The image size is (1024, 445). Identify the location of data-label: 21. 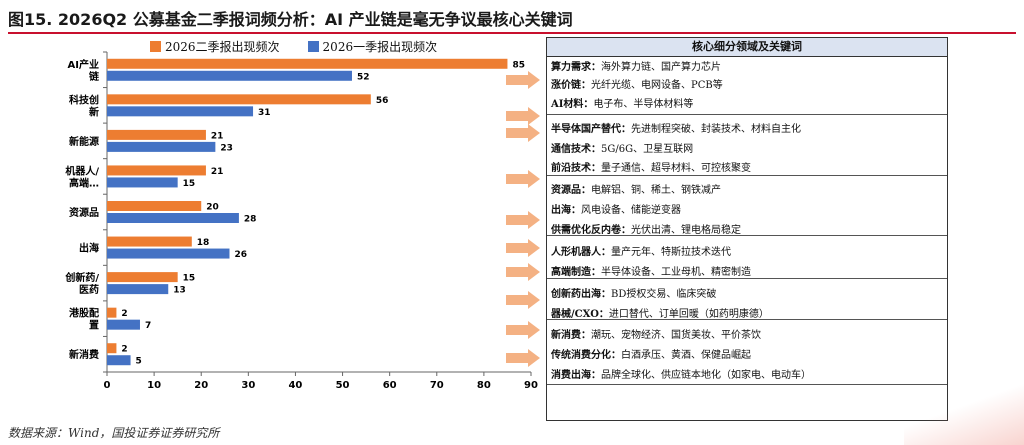
(217, 136).